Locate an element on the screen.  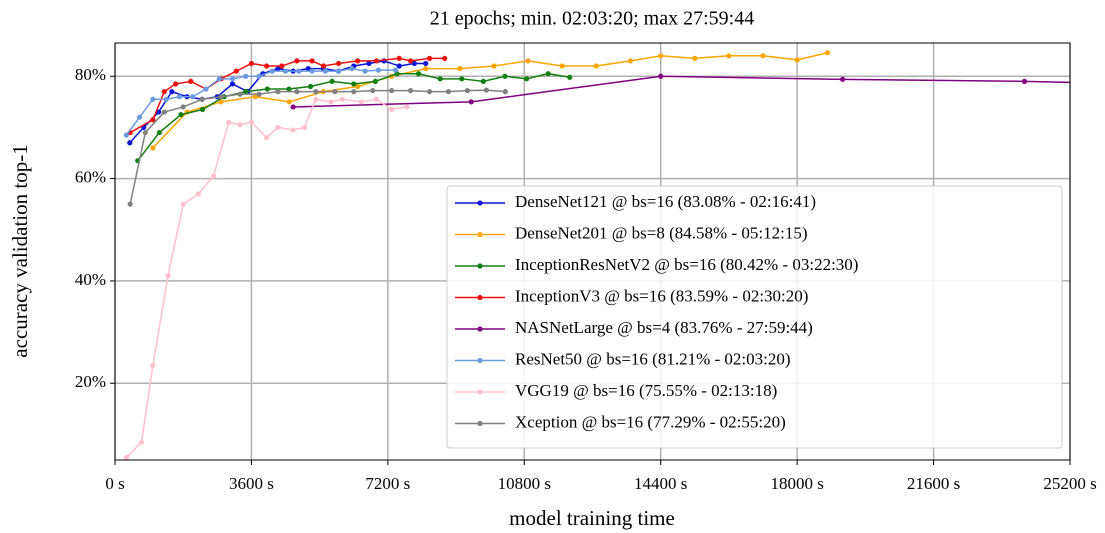
legend-label: Xception @ bs=16 (77.29% - 02:55:20) is located at coordinates (650, 421).